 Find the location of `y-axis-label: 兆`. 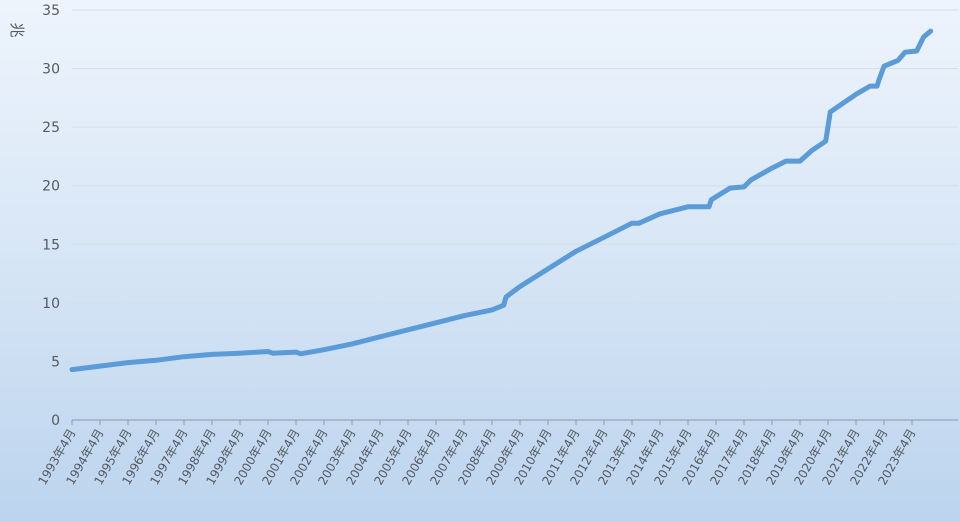

y-axis-label: 兆 is located at coordinates (17, 29).